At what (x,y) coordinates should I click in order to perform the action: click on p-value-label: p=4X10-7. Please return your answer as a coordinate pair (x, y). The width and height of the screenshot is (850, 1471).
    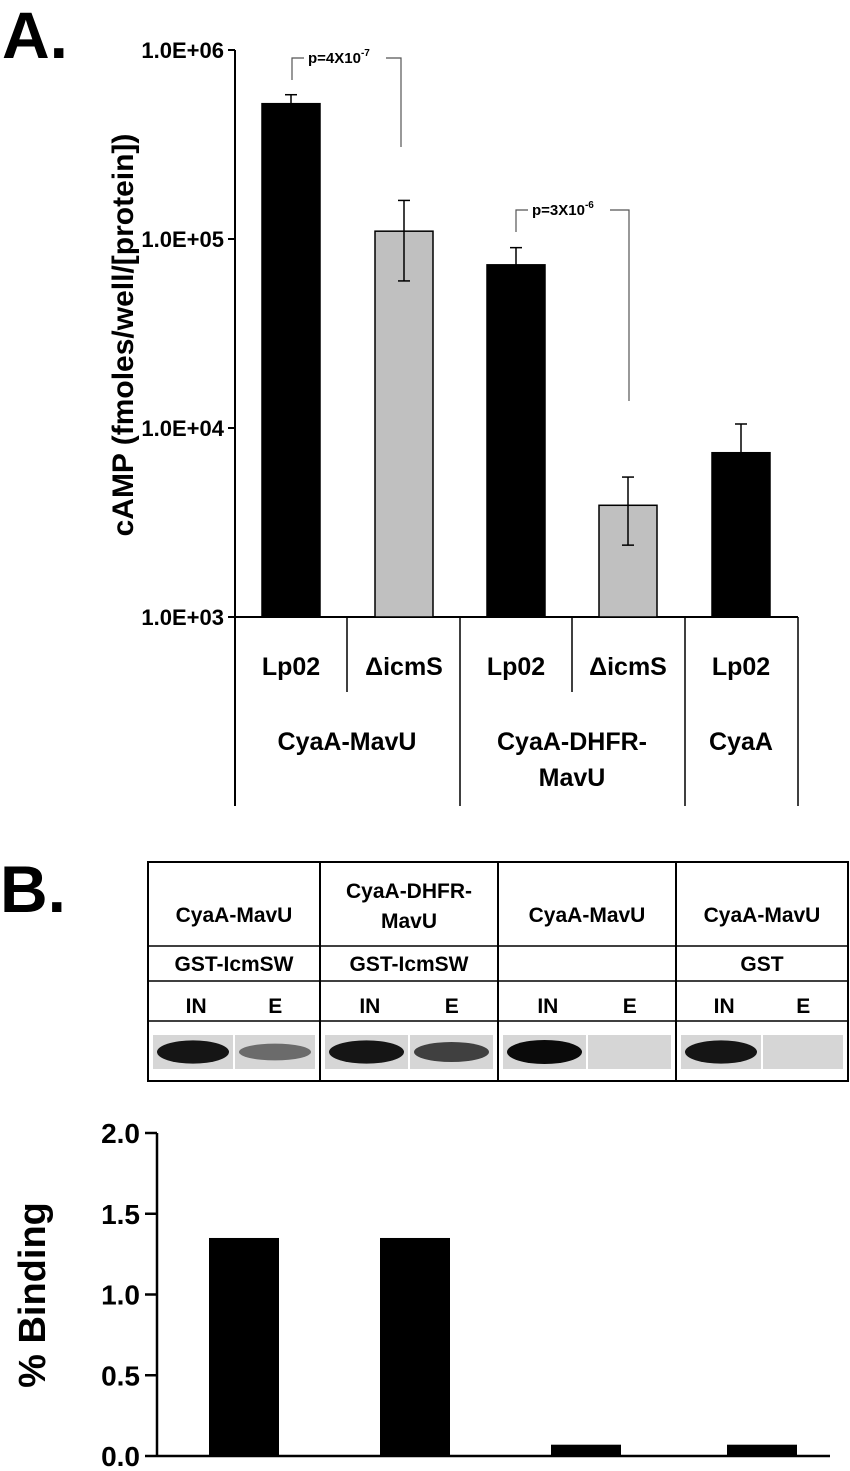
    Looking at the image, I should click on (339, 57).